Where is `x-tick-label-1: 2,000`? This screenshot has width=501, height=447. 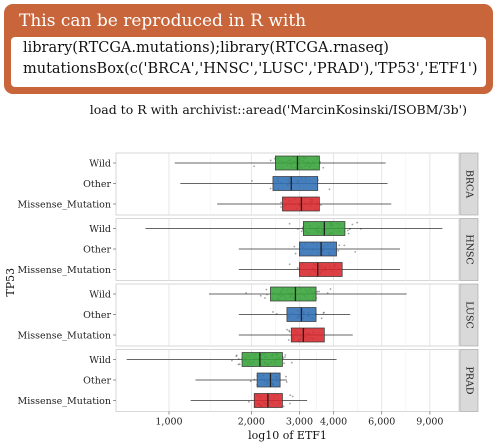
x-tick-label-1: 2,000 is located at coordinates (251, 422).